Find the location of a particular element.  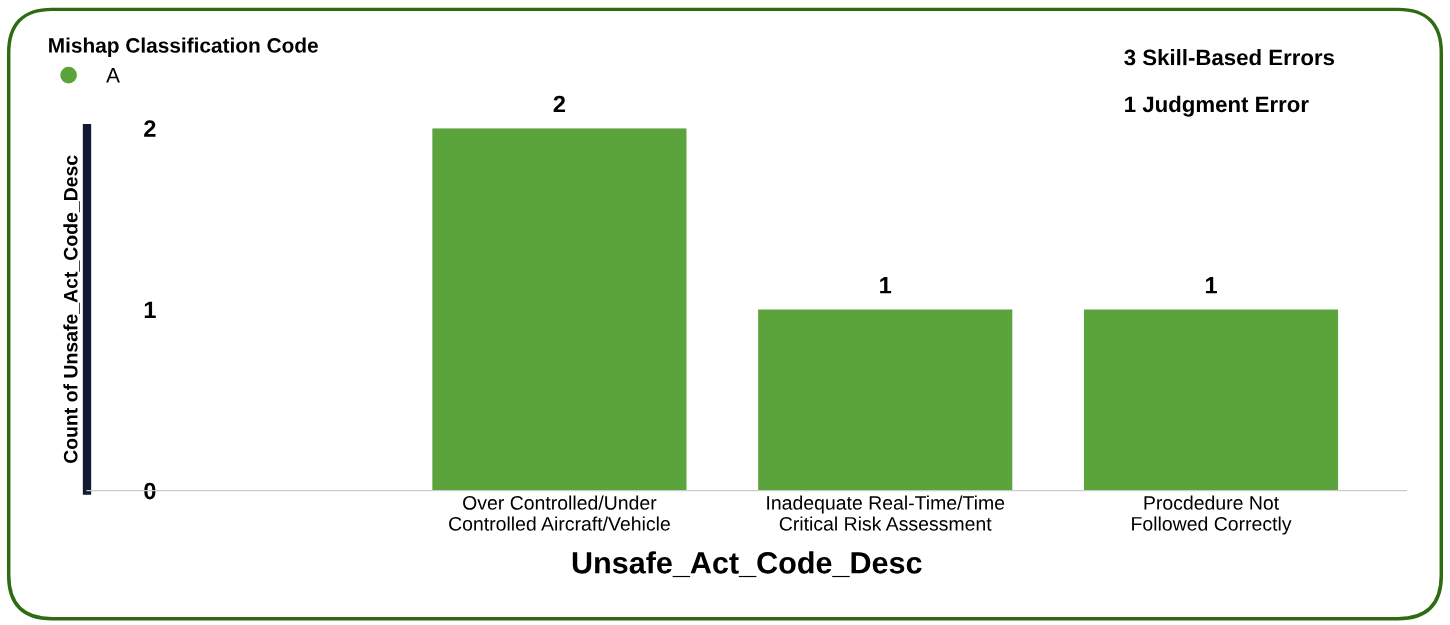

x-tick-label: Over Controlled/Under Controlled Aircraft/Vehicle is located at coordinates (559, 513).